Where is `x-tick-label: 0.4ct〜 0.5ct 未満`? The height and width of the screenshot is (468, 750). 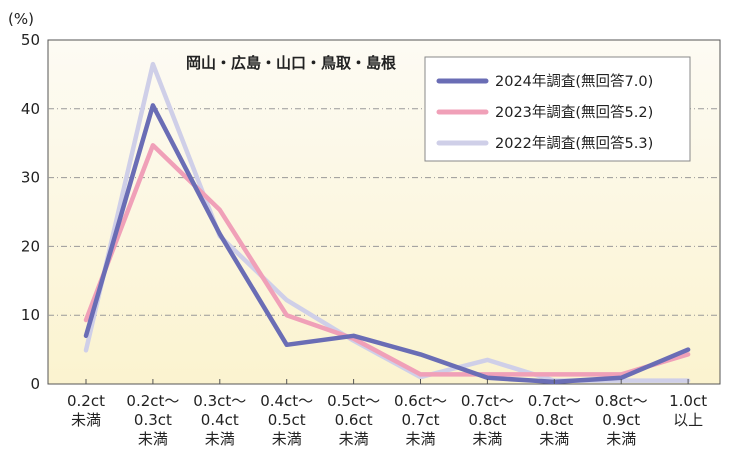
x-tick-label: 0.4ct〜 0.5ct 未満 is located at coordinates (286, 420).